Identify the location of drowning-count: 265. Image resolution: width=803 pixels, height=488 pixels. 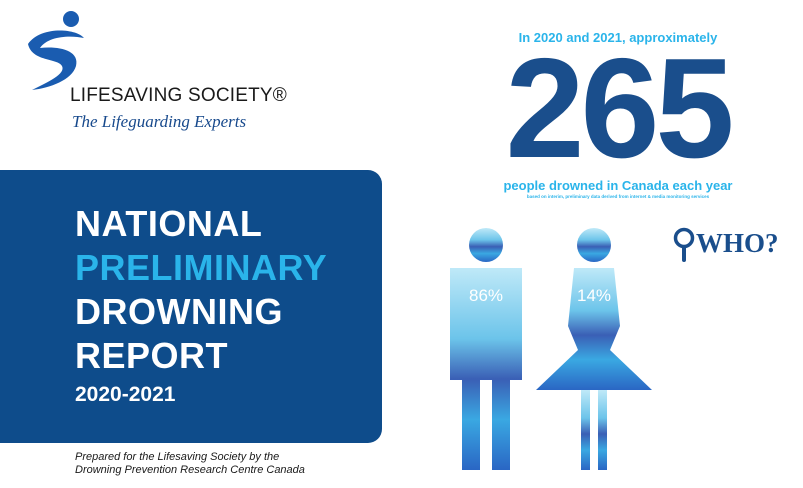
(620, 108).